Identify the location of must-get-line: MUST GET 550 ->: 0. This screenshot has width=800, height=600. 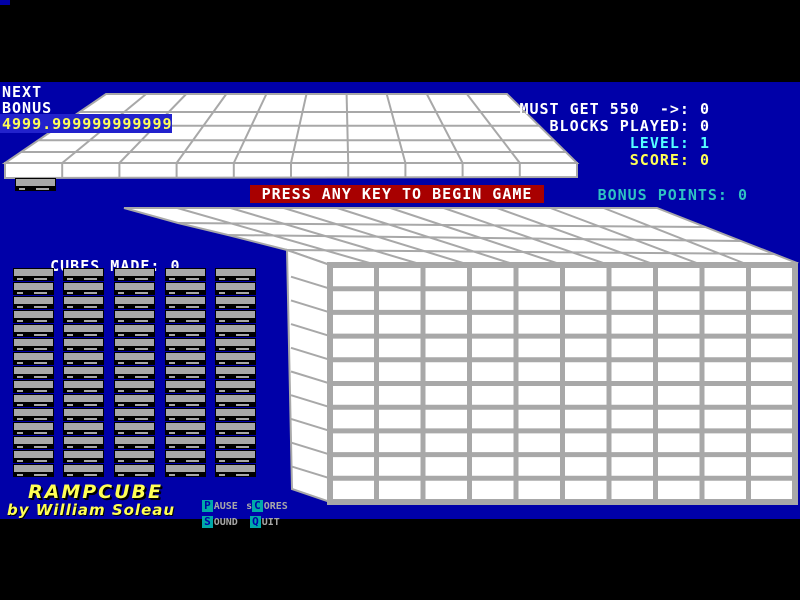
(594, 109).